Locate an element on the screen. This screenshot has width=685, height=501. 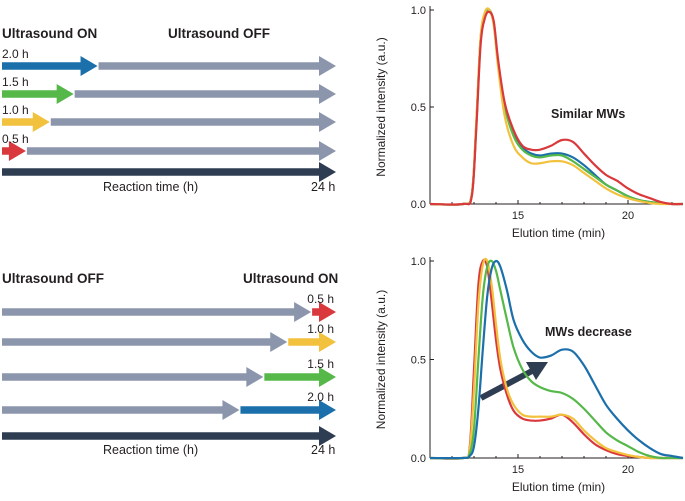
bottom-off-arrow-15h is located at coordinates (133, 377).